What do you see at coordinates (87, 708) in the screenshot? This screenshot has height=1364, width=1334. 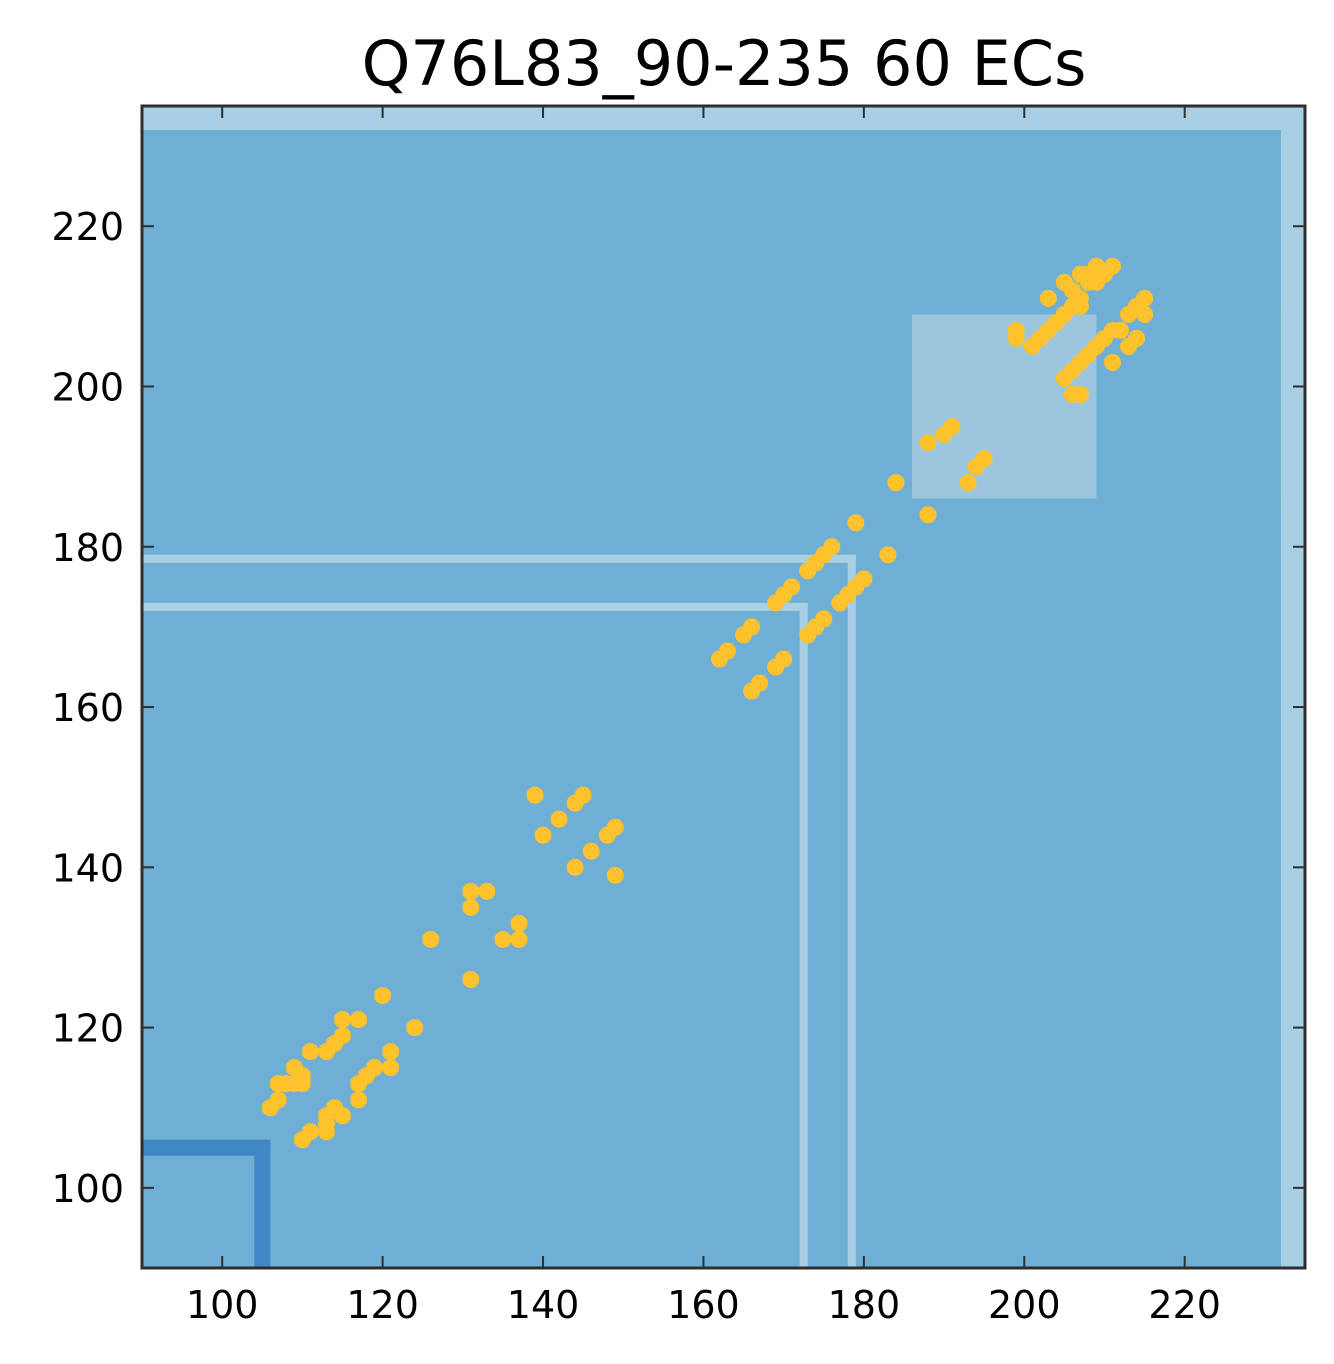 I see `y-tick-label: 160` at bounding box center [87, 708].